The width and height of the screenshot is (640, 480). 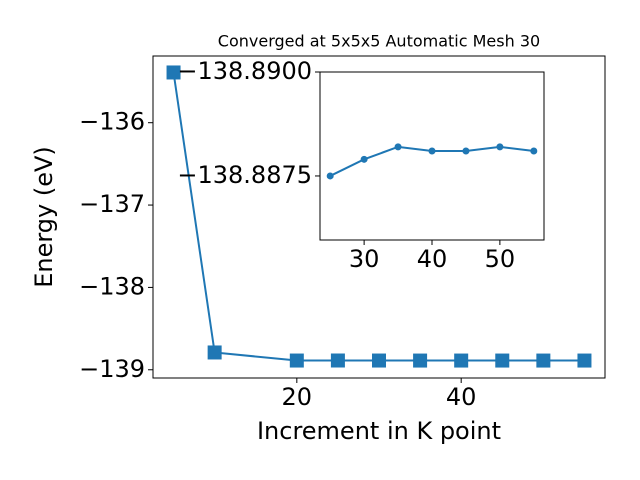 I want to click on y-tick-label: −136, so click(x=112, y=122).